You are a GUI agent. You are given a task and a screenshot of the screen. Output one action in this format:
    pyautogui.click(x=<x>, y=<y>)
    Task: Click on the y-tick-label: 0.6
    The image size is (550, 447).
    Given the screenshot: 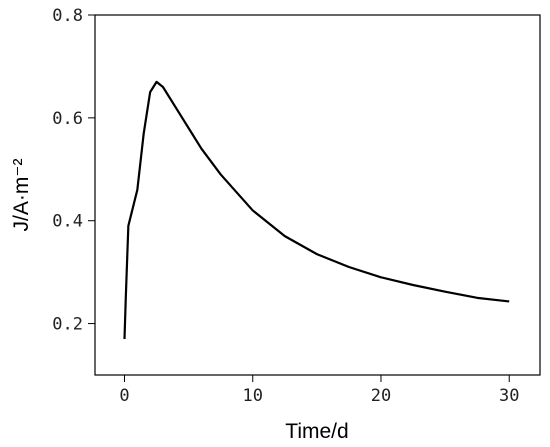 What is the action you would take?
    pyautogui.click(x=67, y=119)
    